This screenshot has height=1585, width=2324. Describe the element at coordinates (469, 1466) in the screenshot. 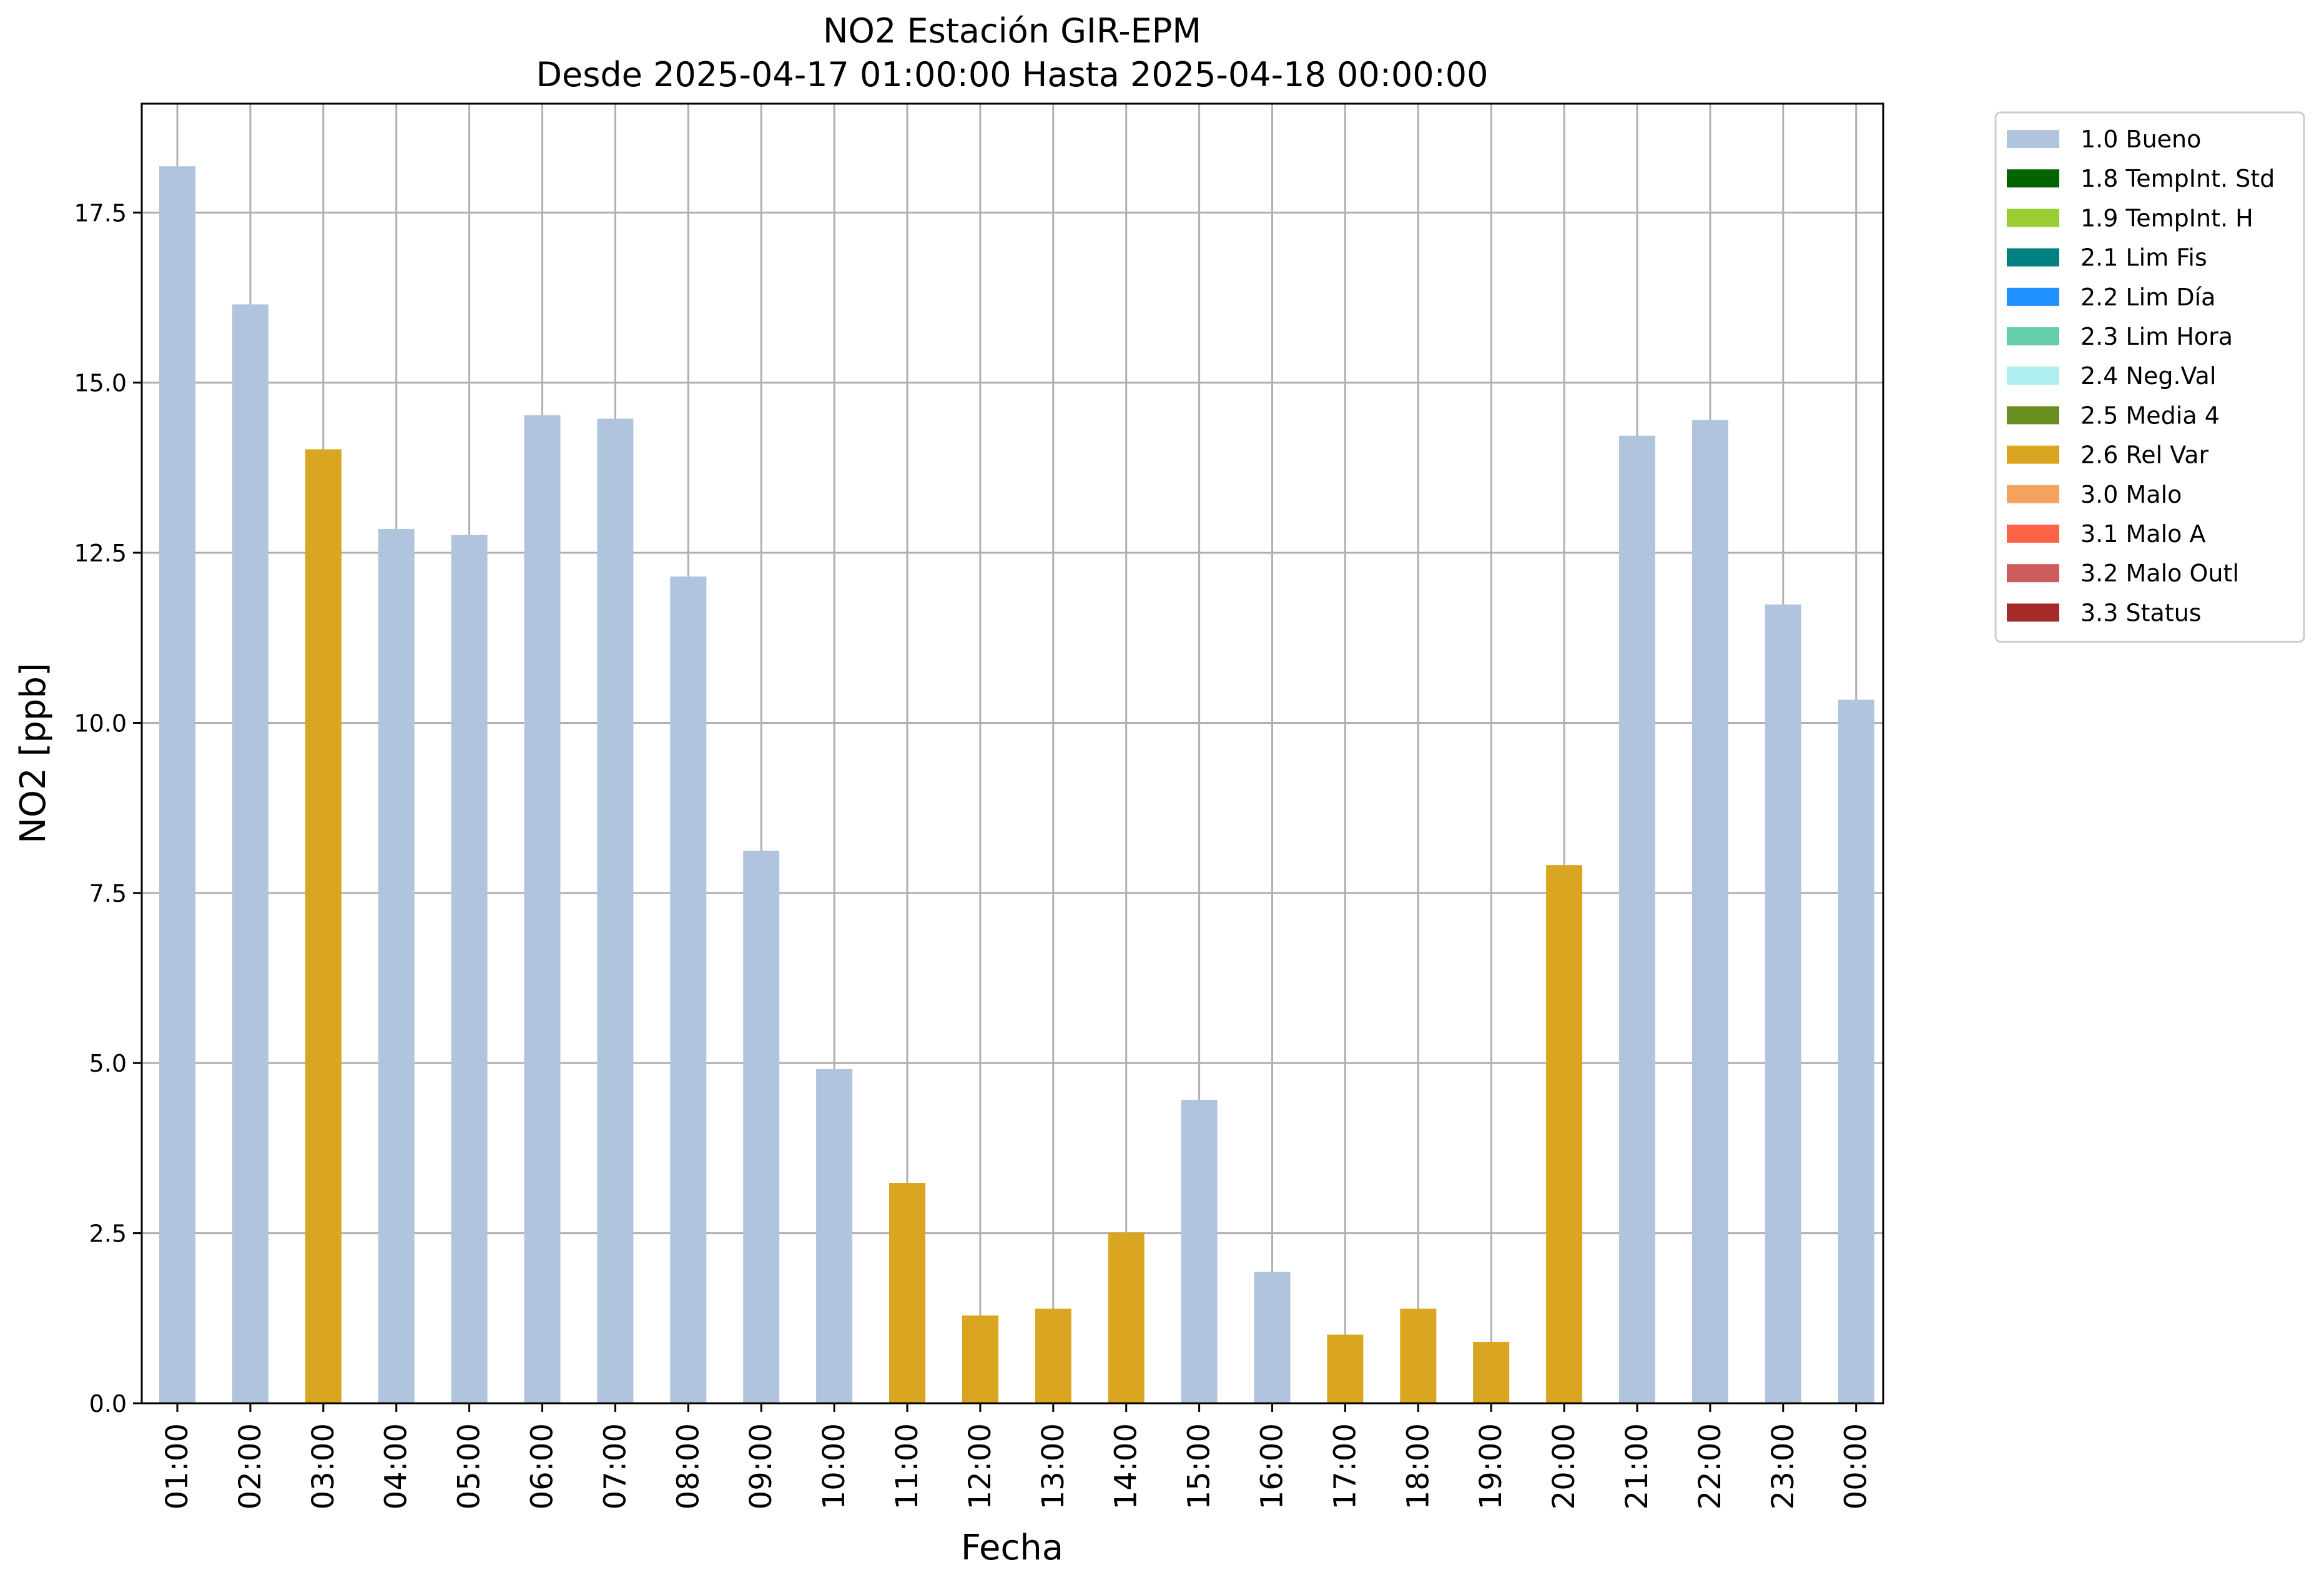

I see `x-tick-label: 05:00` at that location.